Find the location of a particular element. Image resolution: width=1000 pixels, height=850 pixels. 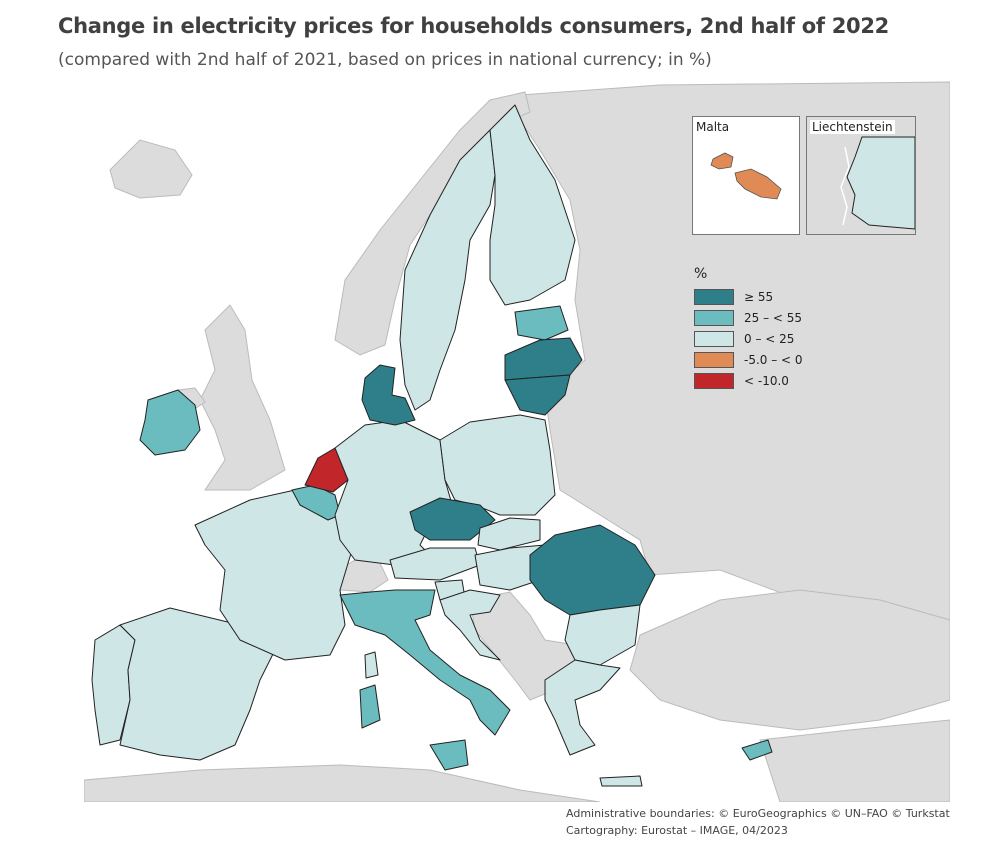

country-crete is located at coordinates (621, 781).